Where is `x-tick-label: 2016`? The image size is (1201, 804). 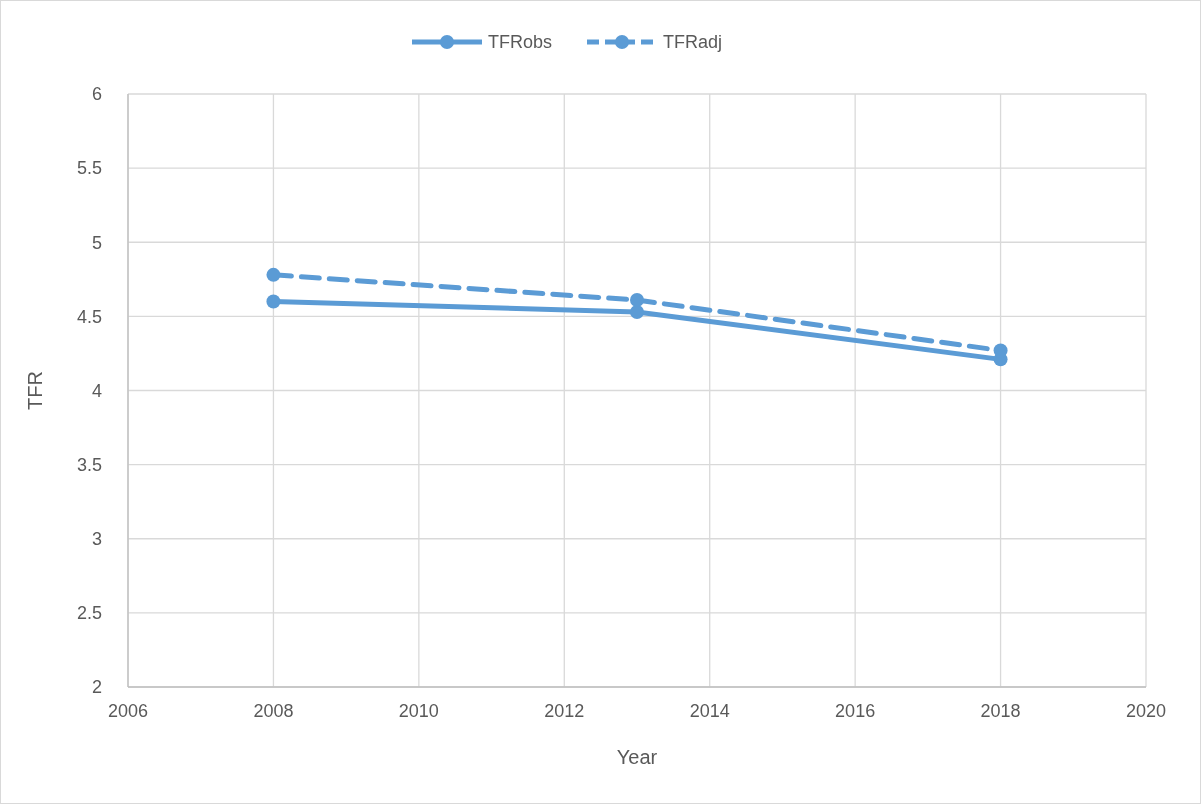
x-tick-label: 2016 is located at coordinates (855, 711).